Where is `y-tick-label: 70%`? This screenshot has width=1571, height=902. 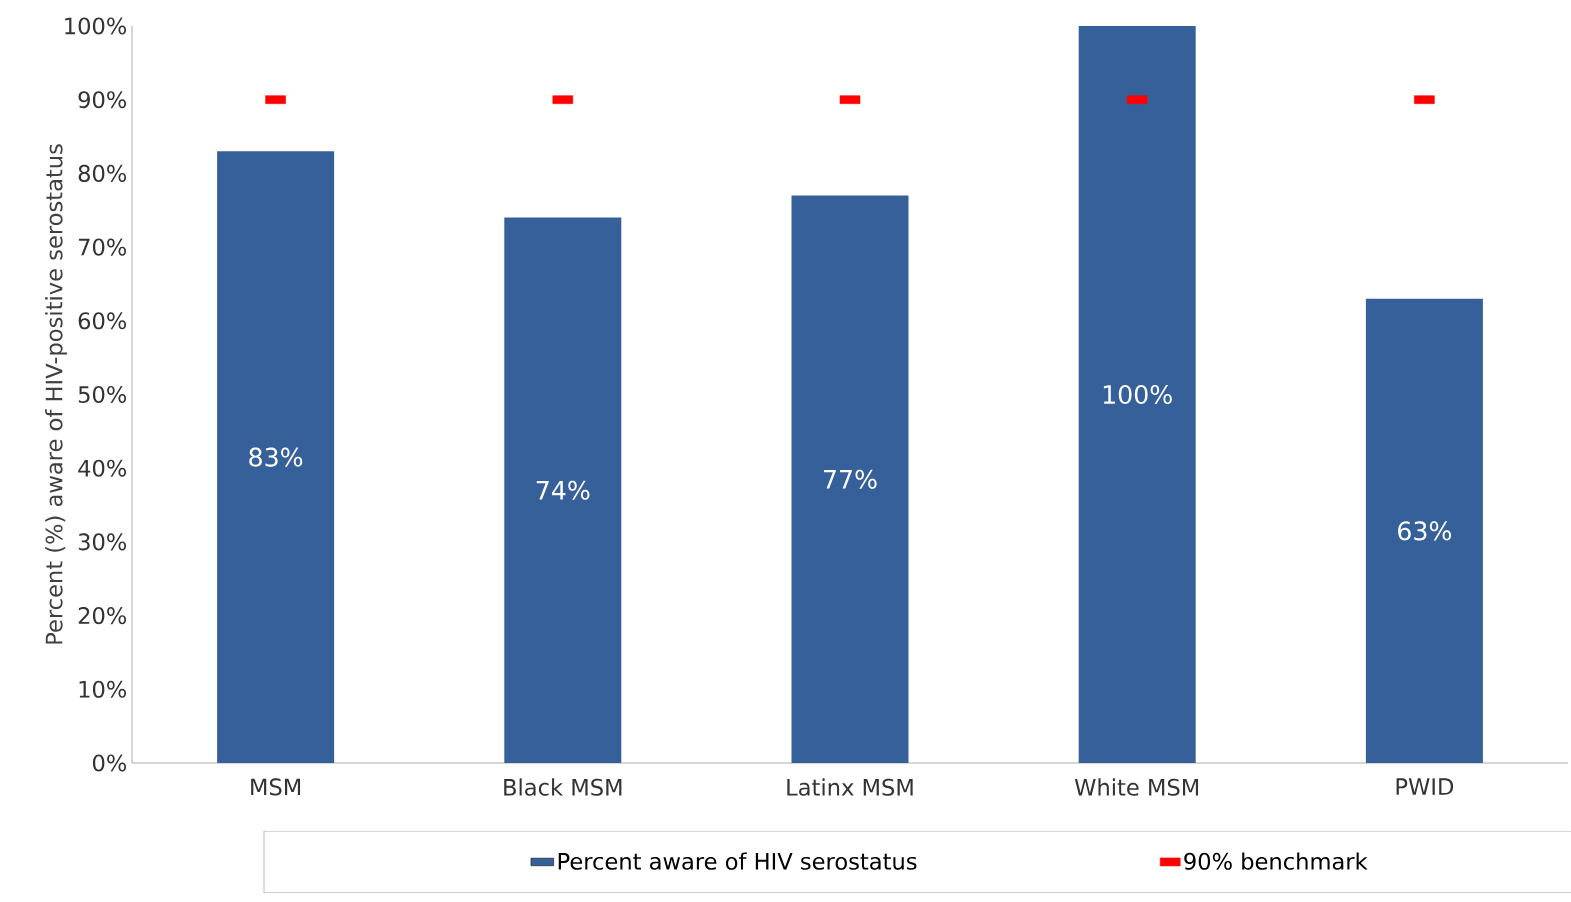 y-tick-label: 70% is located at coordinates (102, 247).